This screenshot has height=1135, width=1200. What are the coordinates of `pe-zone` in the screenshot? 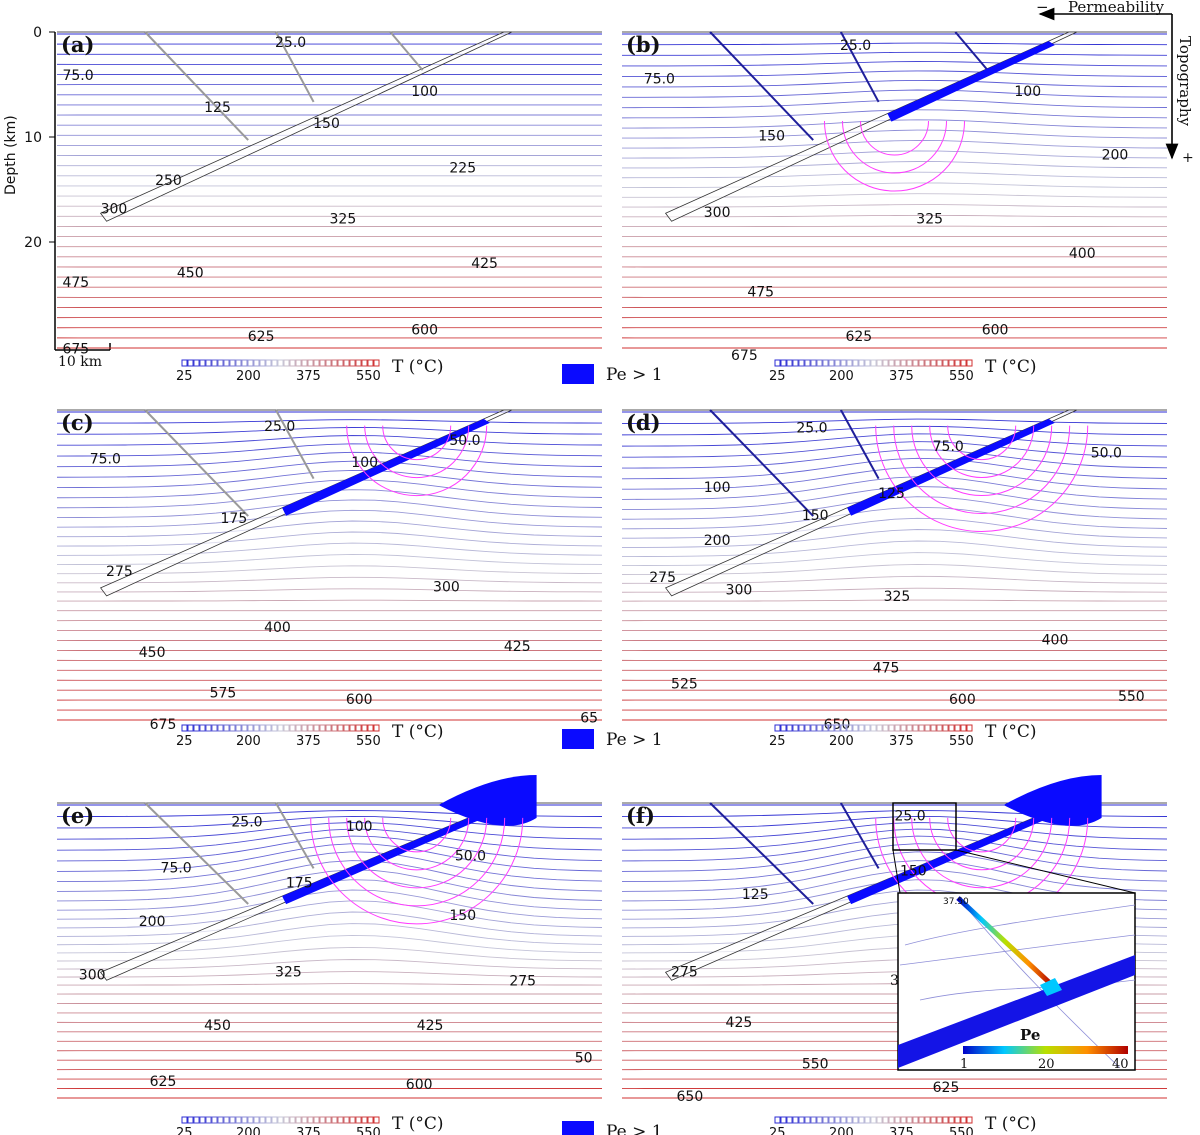 It's located at (951, 858).